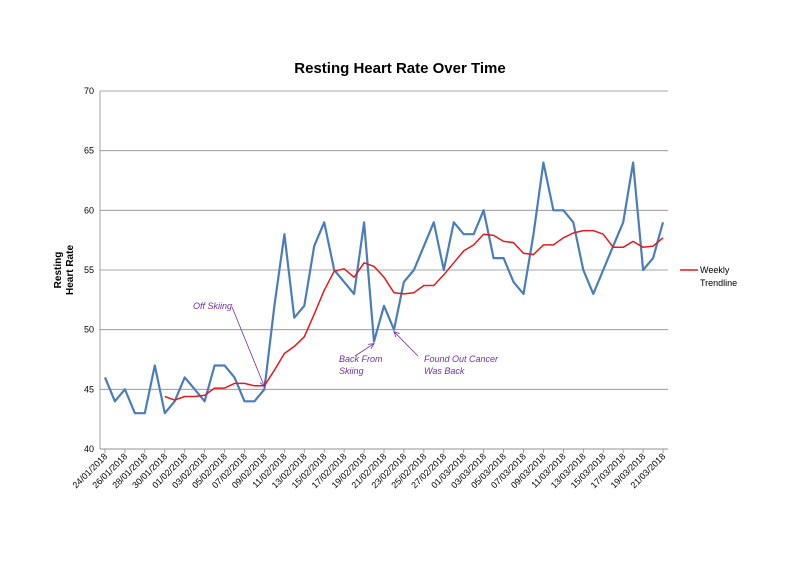 This screenshot has width=800, height=566. What do you see at coordinates (70, 270) in the screenshot?
I see `y-axis-label-line: Heart Rate` at bounding box center [70, 270].